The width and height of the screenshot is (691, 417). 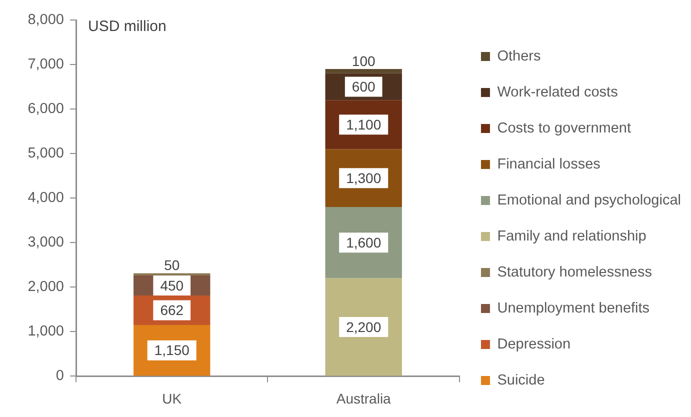 What do you see at coordinates (364, 178) in the screenshot?
I see `data-label: 1,300` at bounding box center [364, 178].